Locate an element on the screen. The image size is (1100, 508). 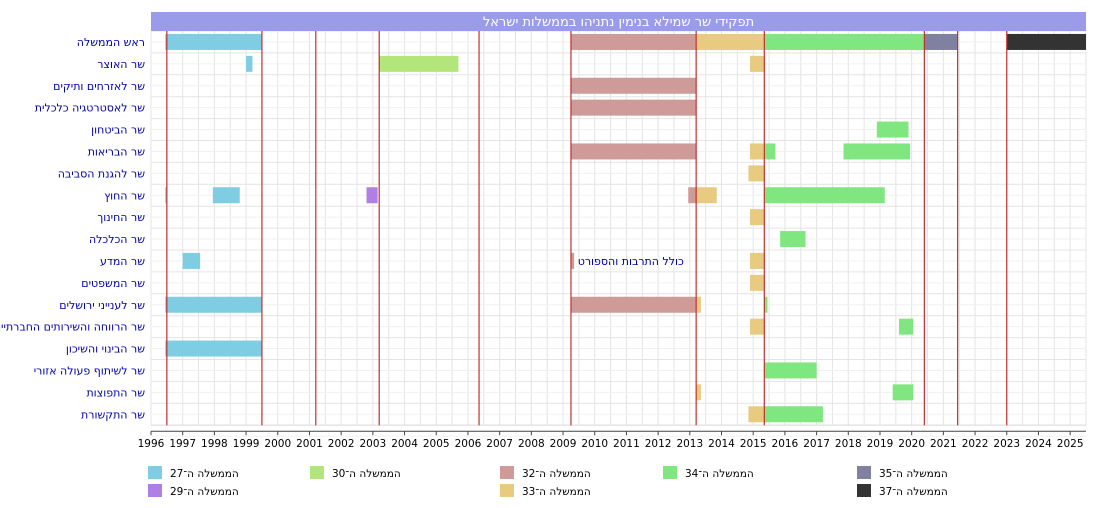
legend-label: הממשלה ה־37 is located at coordinates (913, 492).